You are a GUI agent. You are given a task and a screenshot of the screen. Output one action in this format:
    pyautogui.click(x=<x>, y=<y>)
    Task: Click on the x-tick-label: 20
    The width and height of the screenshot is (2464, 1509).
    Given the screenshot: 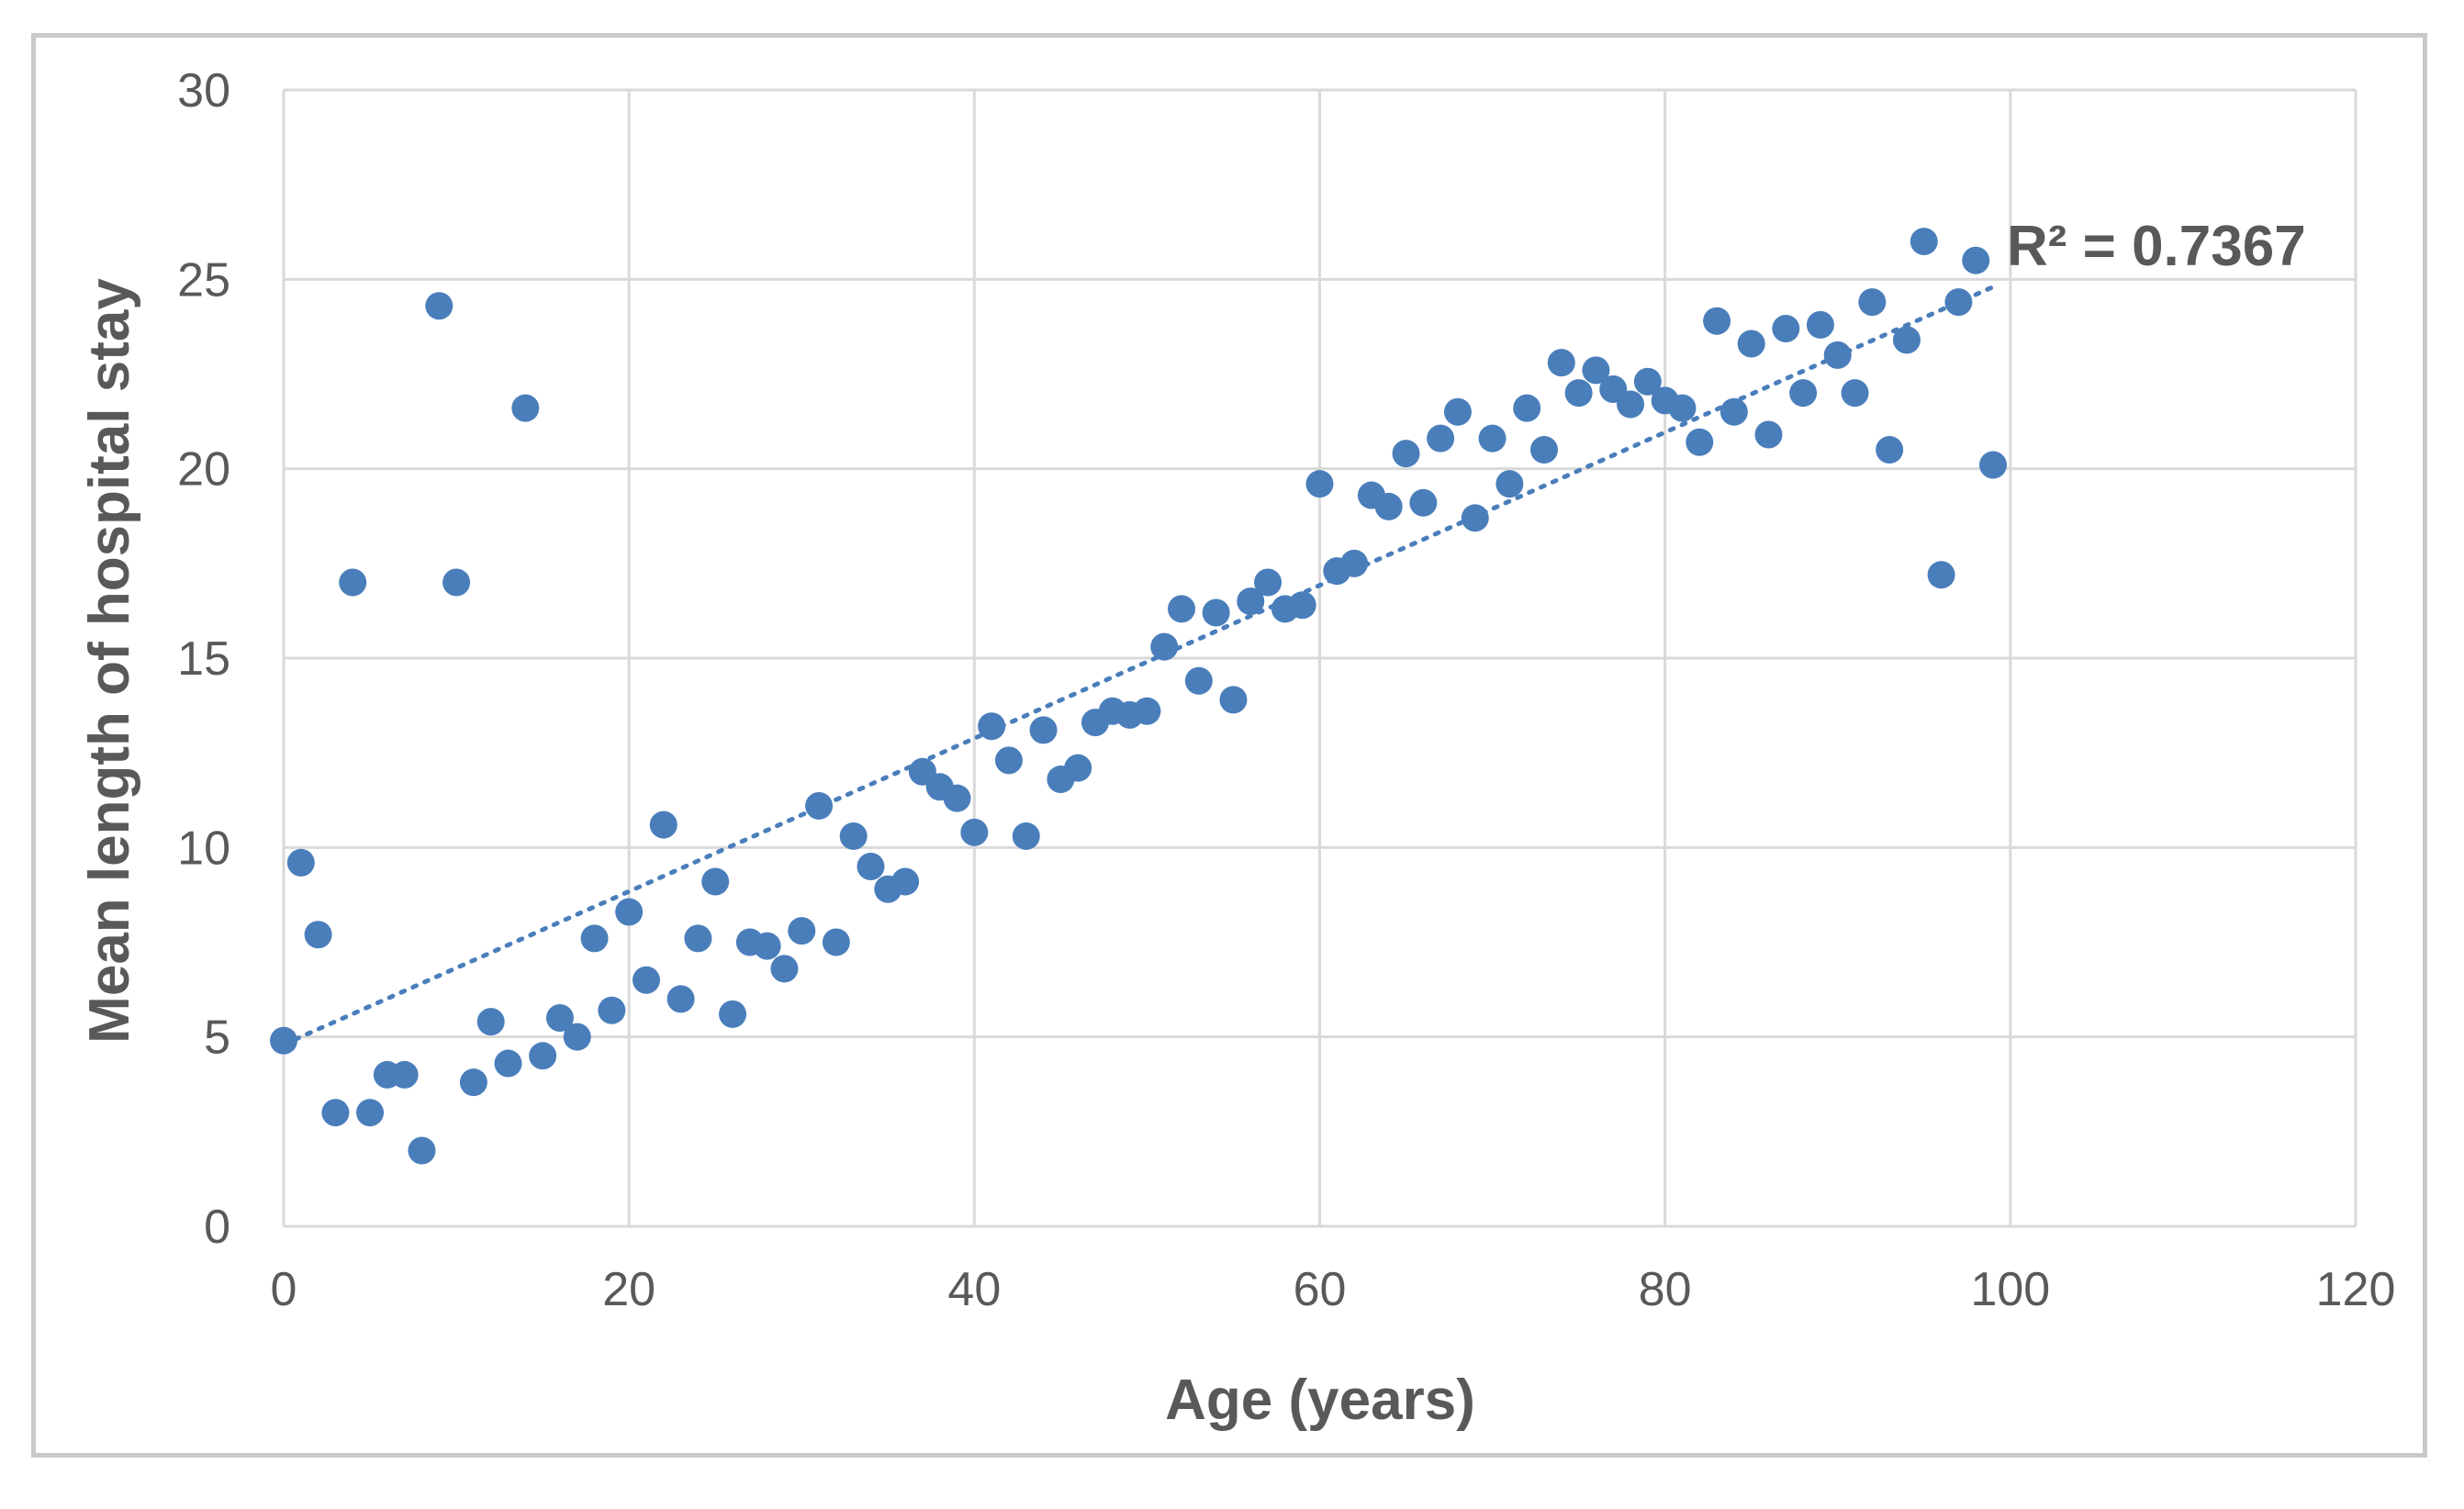 What is the action you would take?
    pyautogui.click(x=628, y=1289)
    